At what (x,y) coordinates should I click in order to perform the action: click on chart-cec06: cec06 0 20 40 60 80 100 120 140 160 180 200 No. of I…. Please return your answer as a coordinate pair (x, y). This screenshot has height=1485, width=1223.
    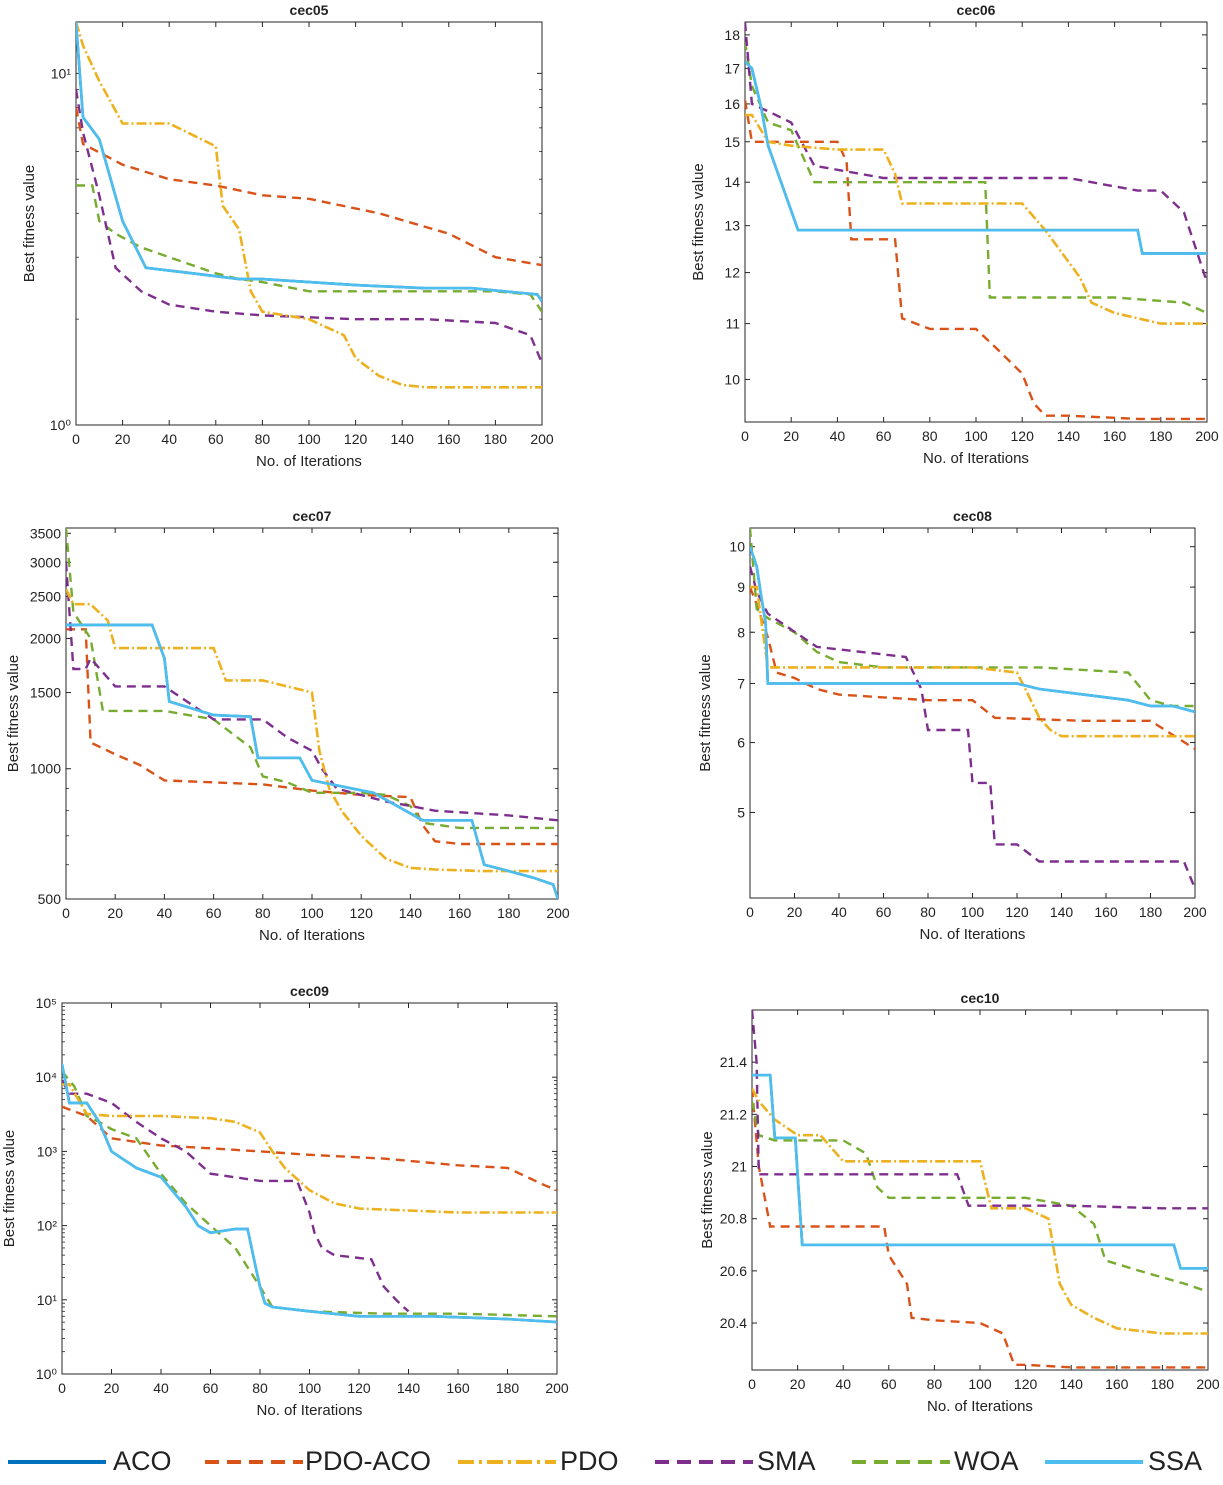
    Looking at the image, I should click on (954, 234).